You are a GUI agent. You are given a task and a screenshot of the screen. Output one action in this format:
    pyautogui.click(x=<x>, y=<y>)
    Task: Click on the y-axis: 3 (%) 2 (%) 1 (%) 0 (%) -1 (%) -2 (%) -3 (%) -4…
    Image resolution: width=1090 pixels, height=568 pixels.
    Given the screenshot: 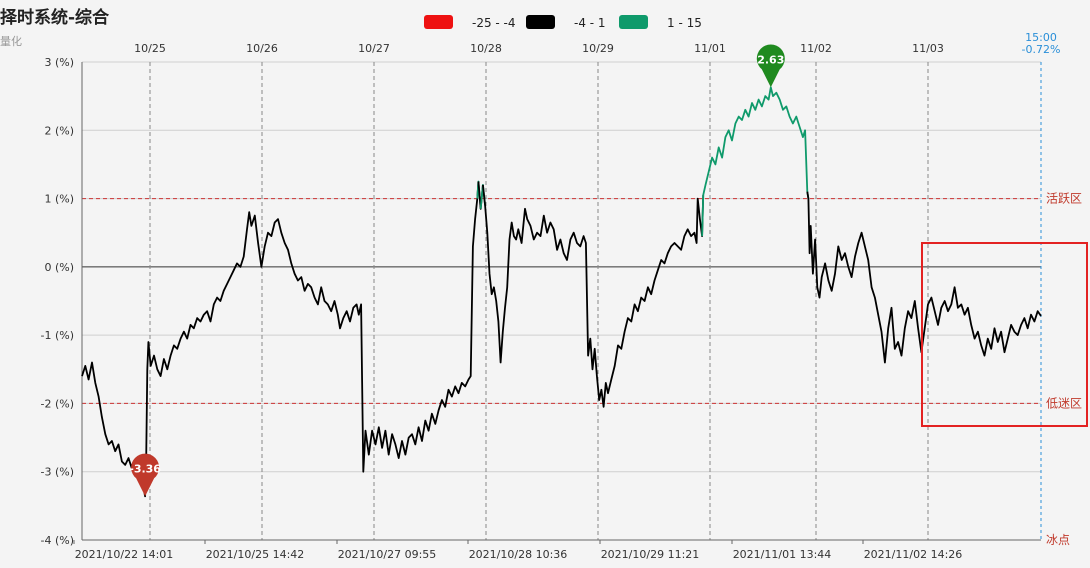 What is the action you would take?
    pyautogui.click(x=62, y=301)
    